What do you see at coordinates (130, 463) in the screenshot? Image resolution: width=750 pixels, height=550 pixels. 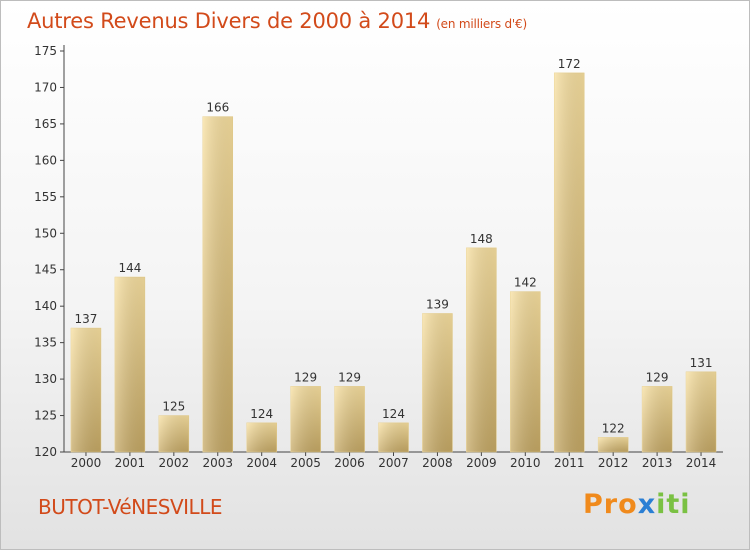 I see `x-tick-label: 2001` at bounding box center [130, 463].